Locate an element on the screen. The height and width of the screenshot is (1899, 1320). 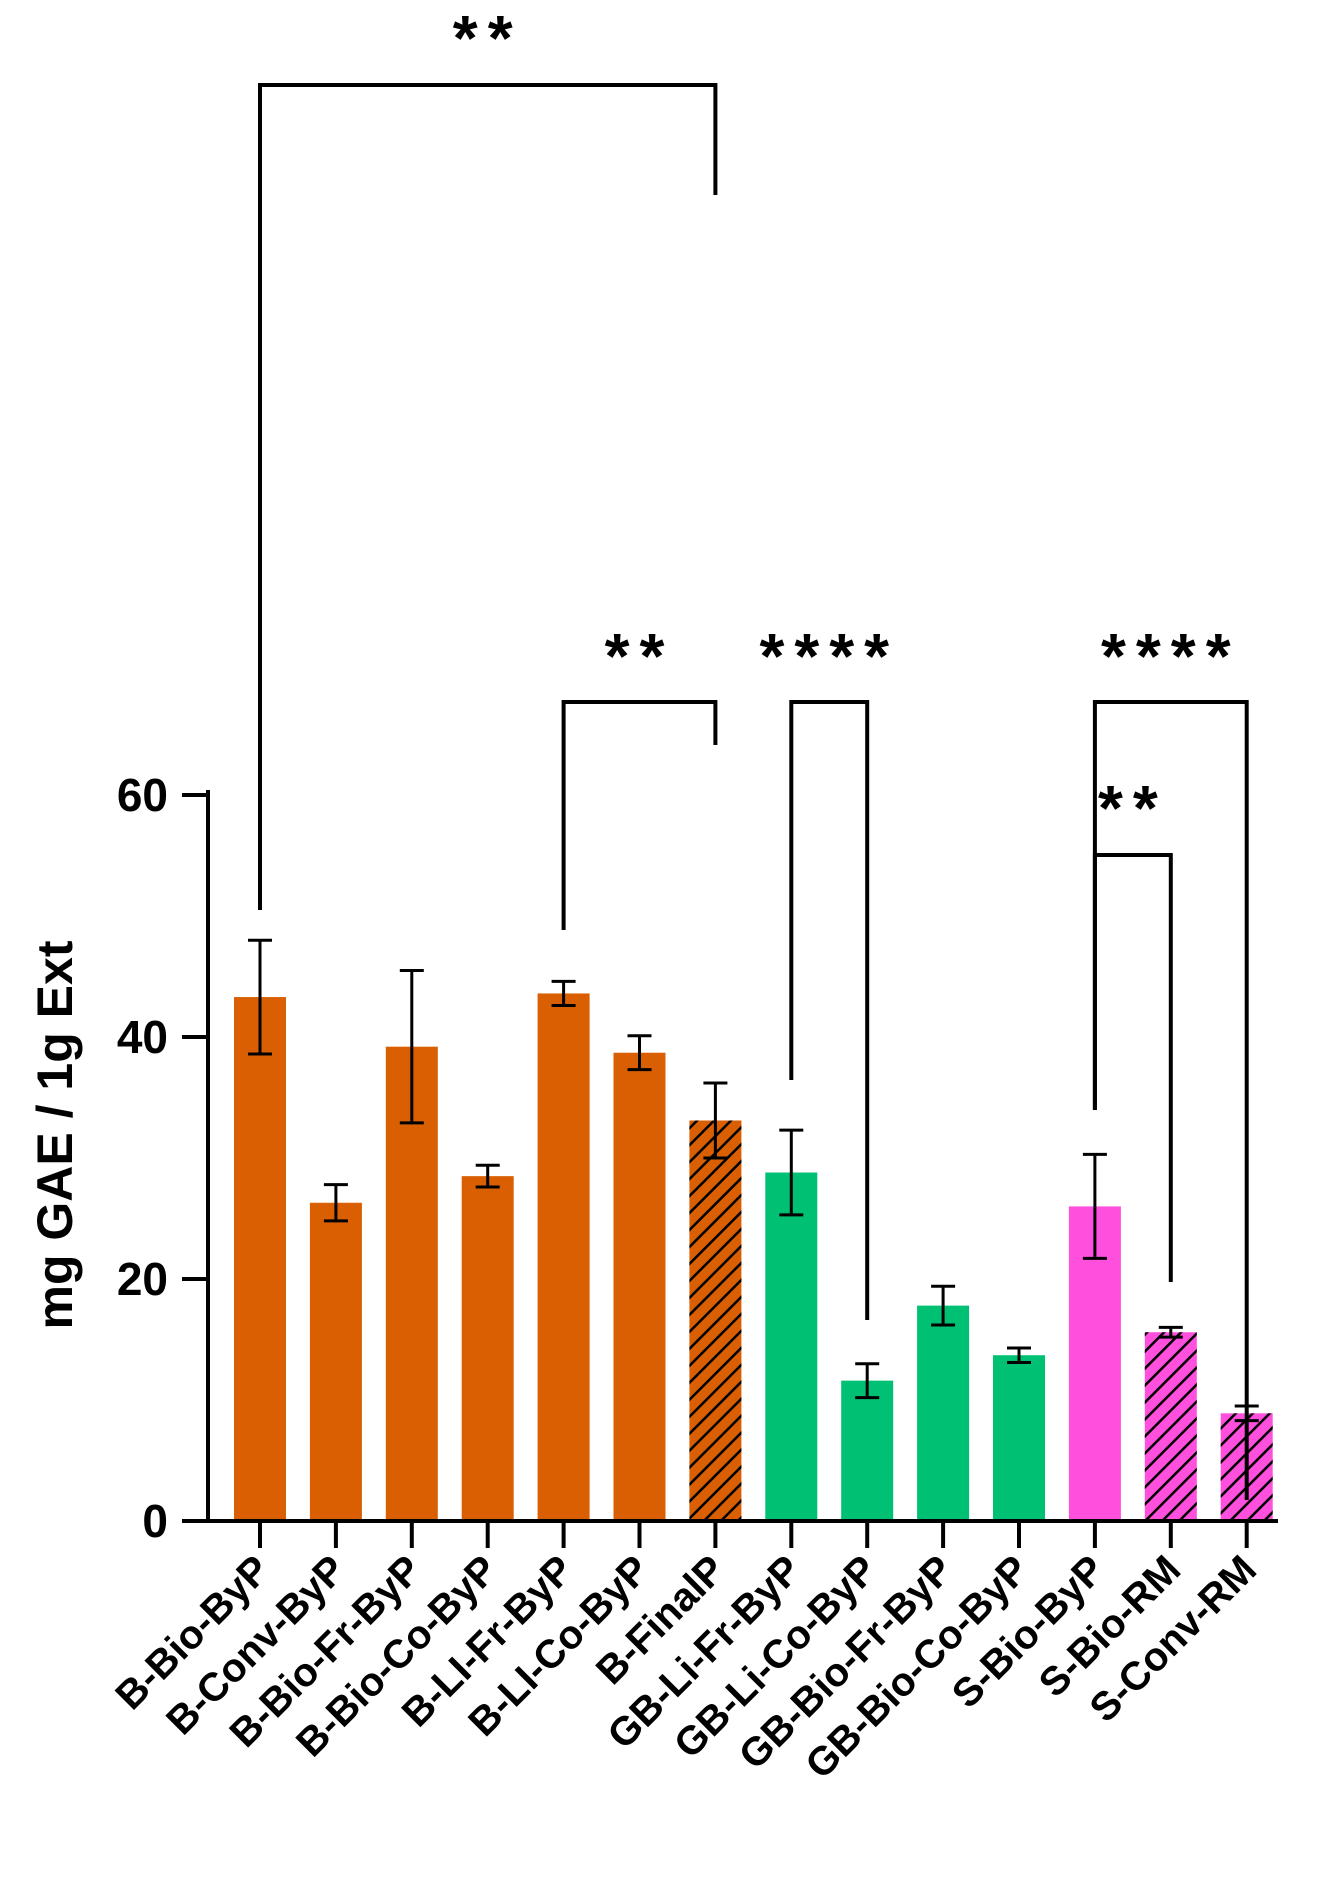
y-axis-label: mg GAE / 1g Ext is located at coordinates (55, 1134).